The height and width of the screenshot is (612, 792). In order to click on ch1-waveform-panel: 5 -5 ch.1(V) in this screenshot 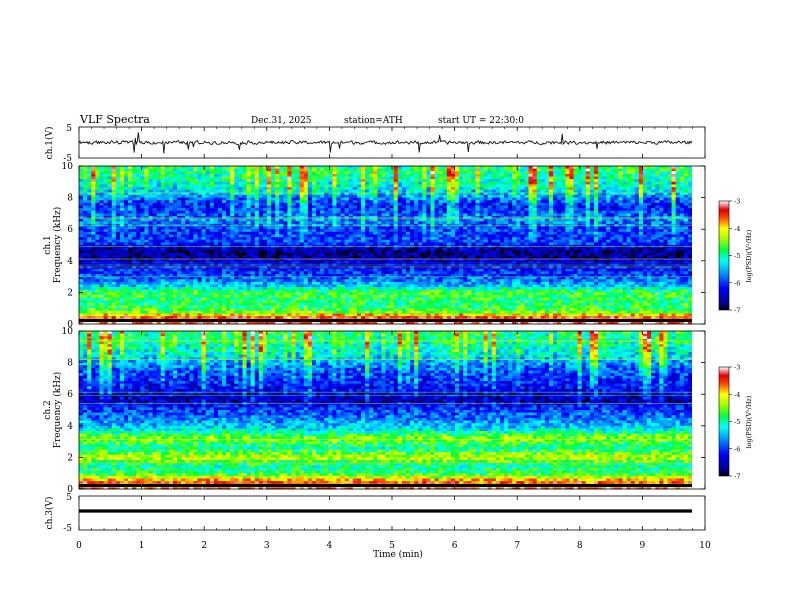, I will do `click(375, 144)`.